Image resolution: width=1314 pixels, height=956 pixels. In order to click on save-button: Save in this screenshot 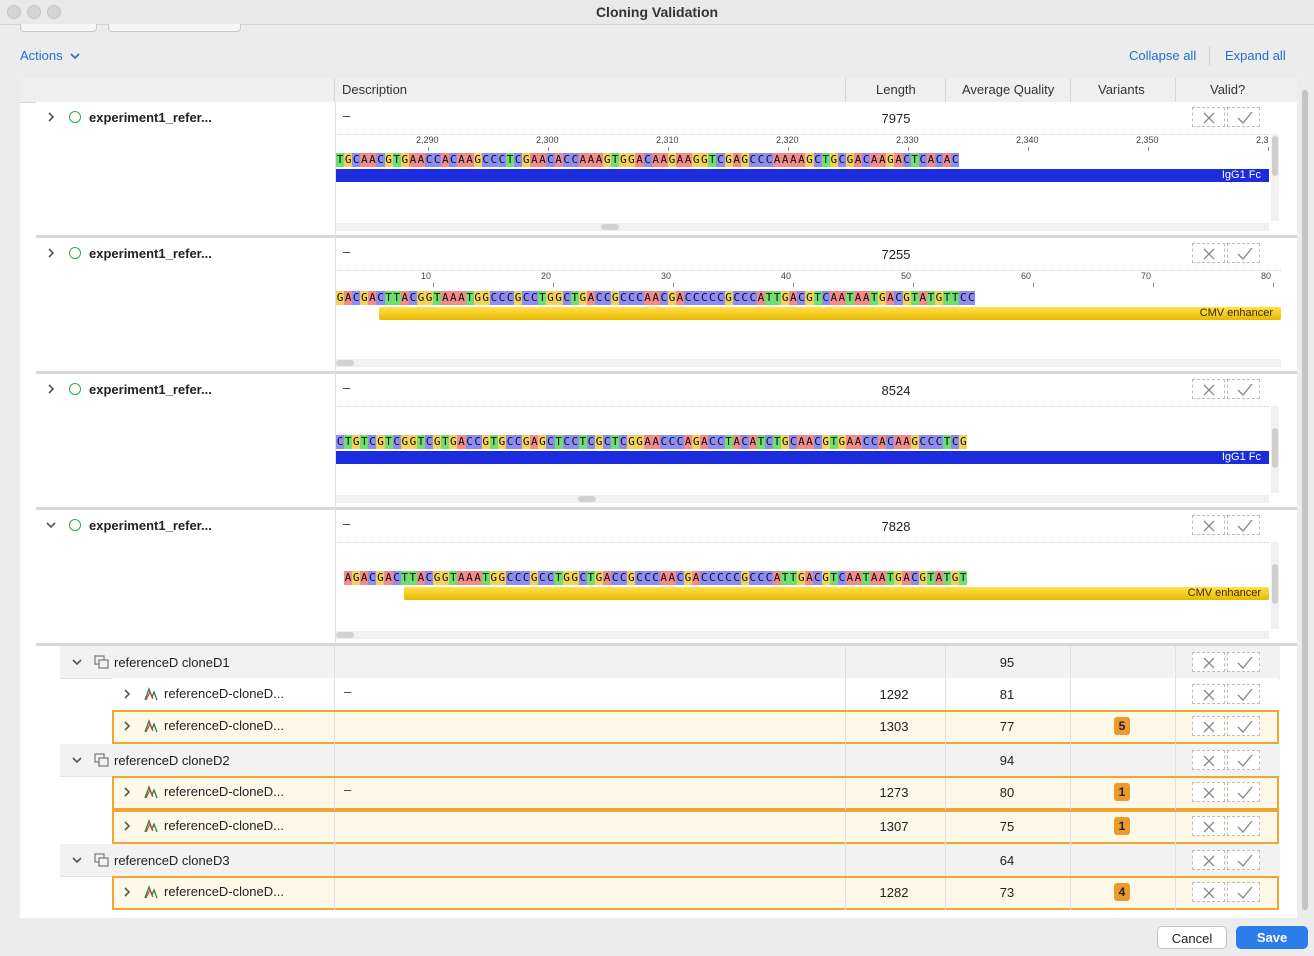, I will do `click(1272, 937)`.